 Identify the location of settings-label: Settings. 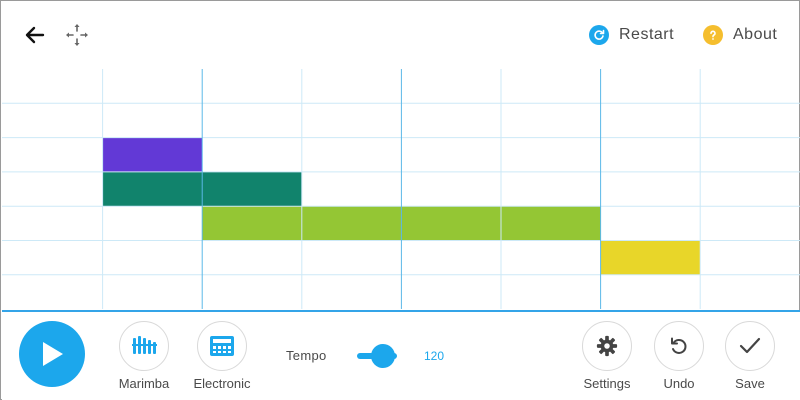
(607, 383).